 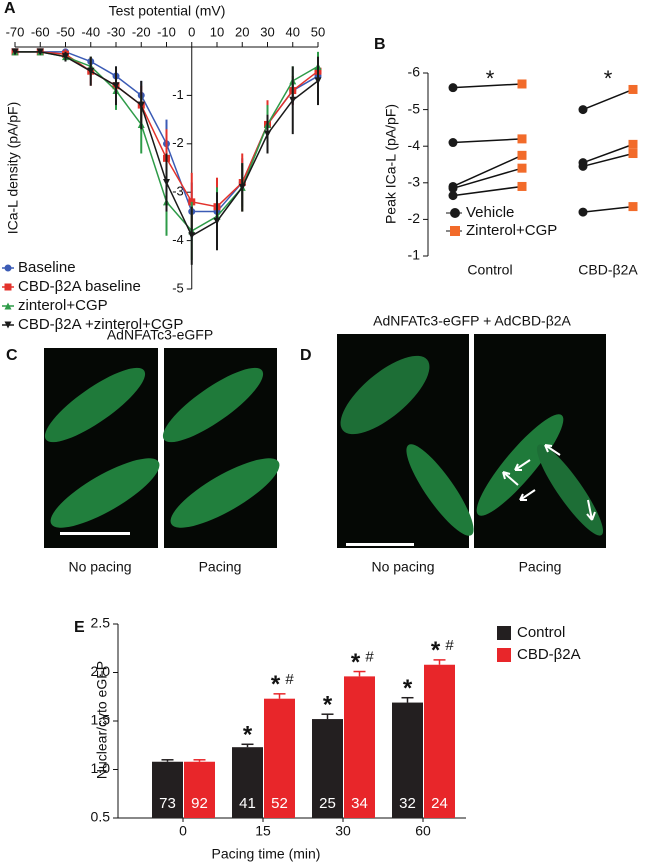 What do you see at coordinates (167, 11) in the screenshot?
I see `x-axis-title: Test potential (mV)` at bounding box center [167, 11].